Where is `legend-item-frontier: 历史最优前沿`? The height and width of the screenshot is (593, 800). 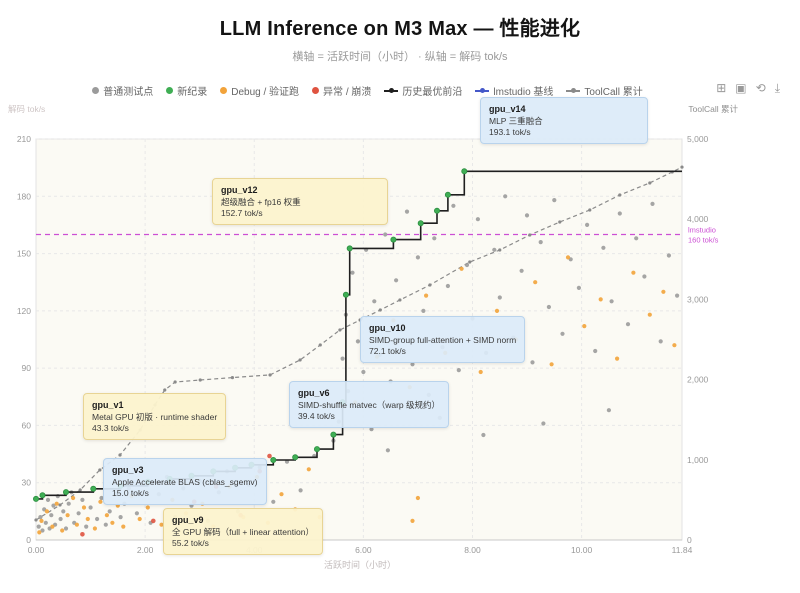 legend-item-frontier: 历史最优前沿 is located at coordinates (423, 90).